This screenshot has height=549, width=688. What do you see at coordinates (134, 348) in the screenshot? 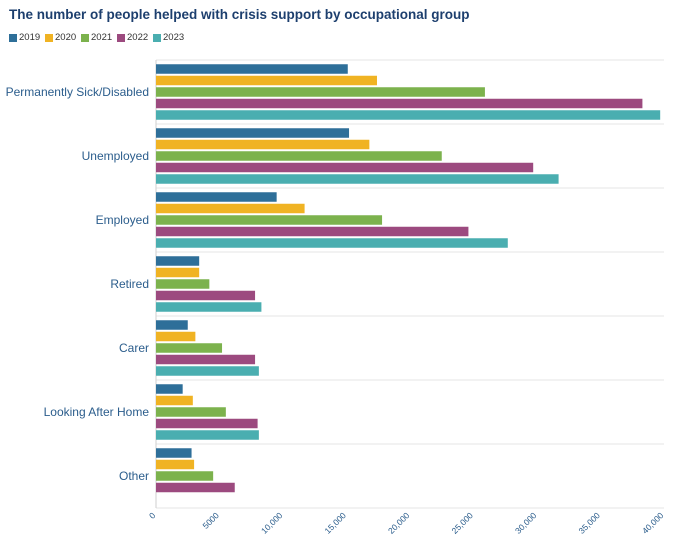
I see `category-label: Carer` at bounding box center [134, 348].